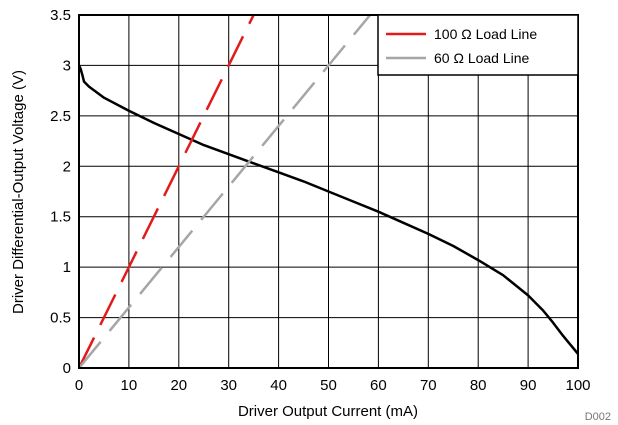 This screenshot has height=425, width=618. Describe the element at coordinates (60, 217) in the screenshot. I see `y-tick-label: 1.5` at that location.